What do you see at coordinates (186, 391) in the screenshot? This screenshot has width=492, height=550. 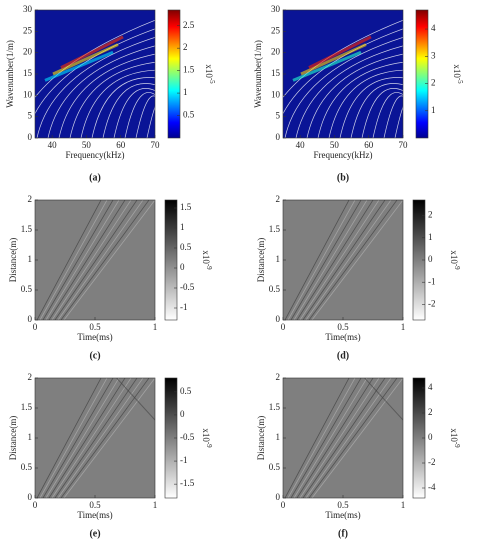 I see `colorbar-tick-label: 0.5` at bounding box center [186, 391].